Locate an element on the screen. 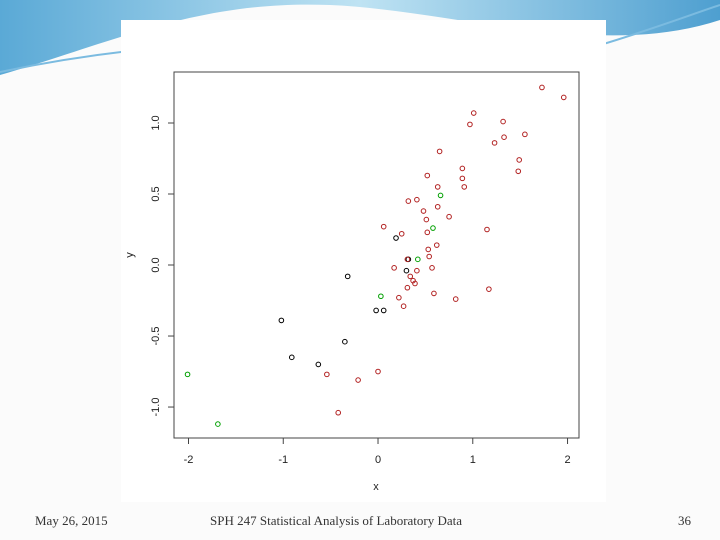 Image resolution: width=720 pixels, height=540 pixels. y-tick-label: 1.0 is located at coordinates (156, 122).